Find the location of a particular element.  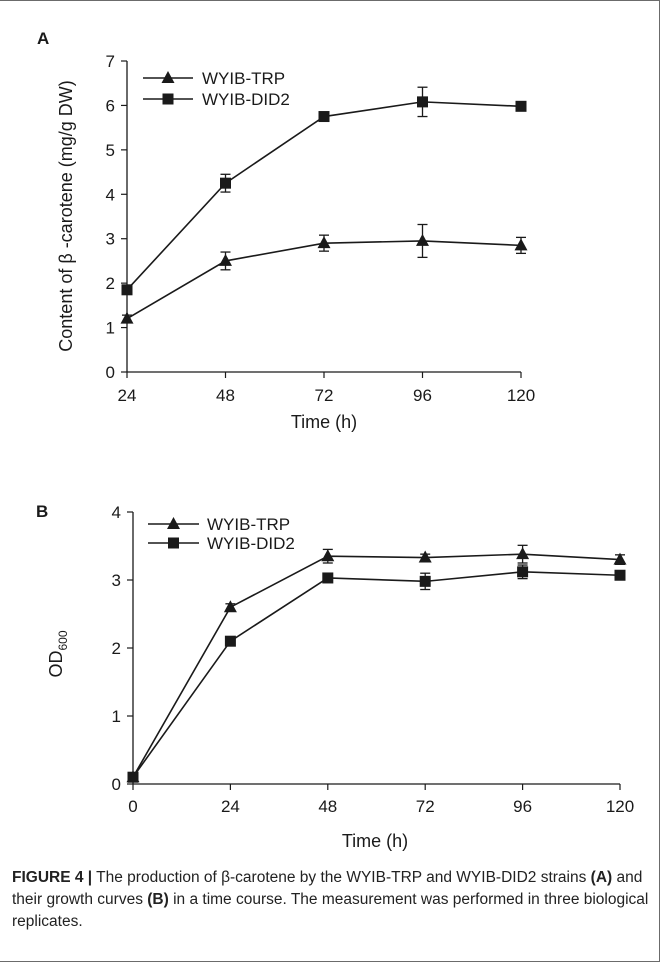

caption-ref-b: (B) is located at coordinates (158, 899).